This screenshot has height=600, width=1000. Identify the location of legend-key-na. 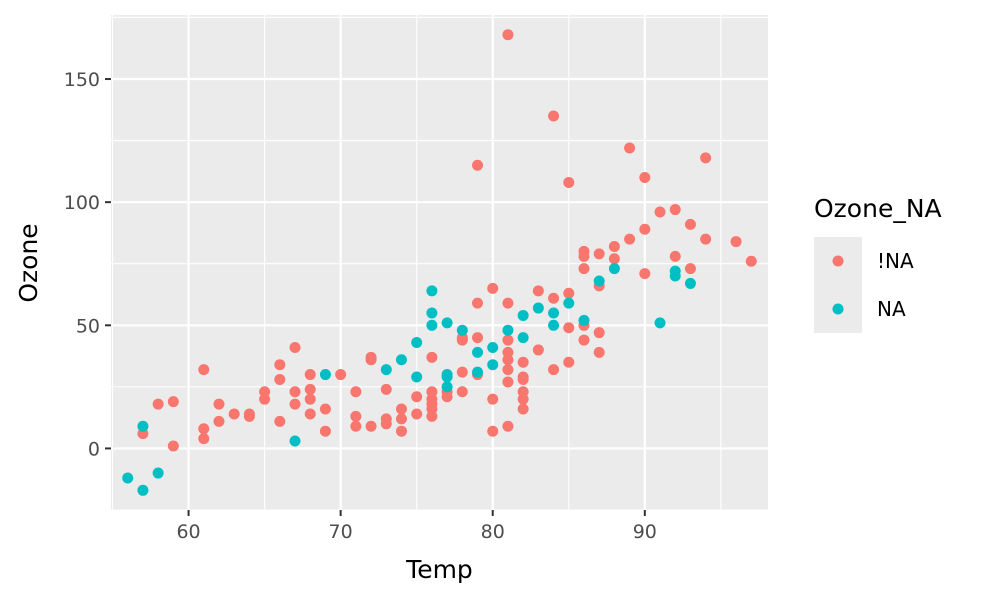
(838, 309).